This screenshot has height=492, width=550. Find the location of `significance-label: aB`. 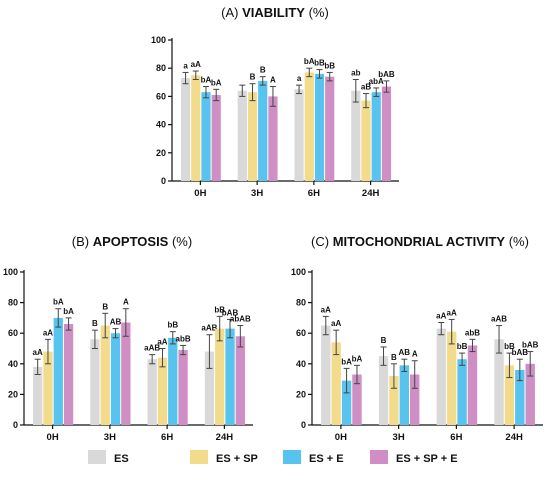

significance-label: aB is located at coordinates (366, 87).